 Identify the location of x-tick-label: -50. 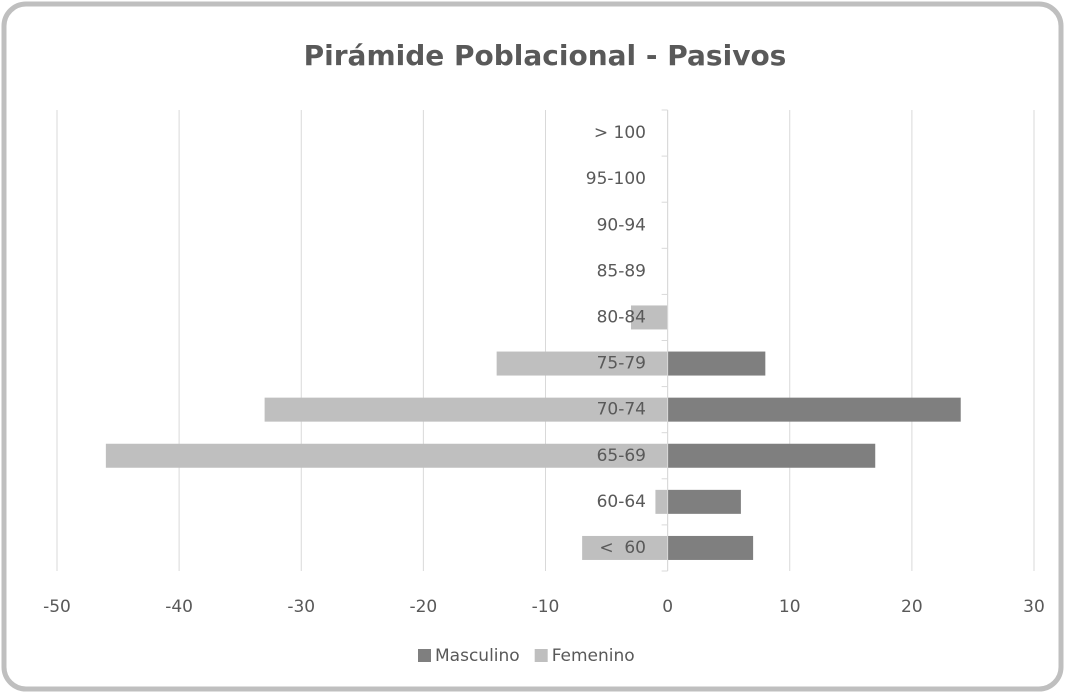
(57, 607).